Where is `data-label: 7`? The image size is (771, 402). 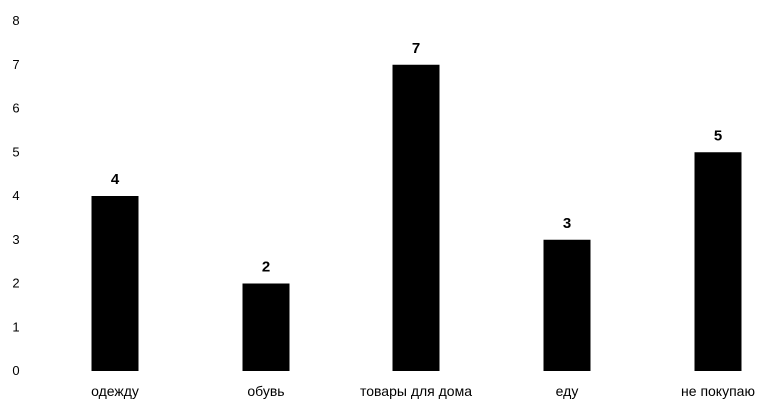
data-label: 7 is located at coordinates (416, 48).